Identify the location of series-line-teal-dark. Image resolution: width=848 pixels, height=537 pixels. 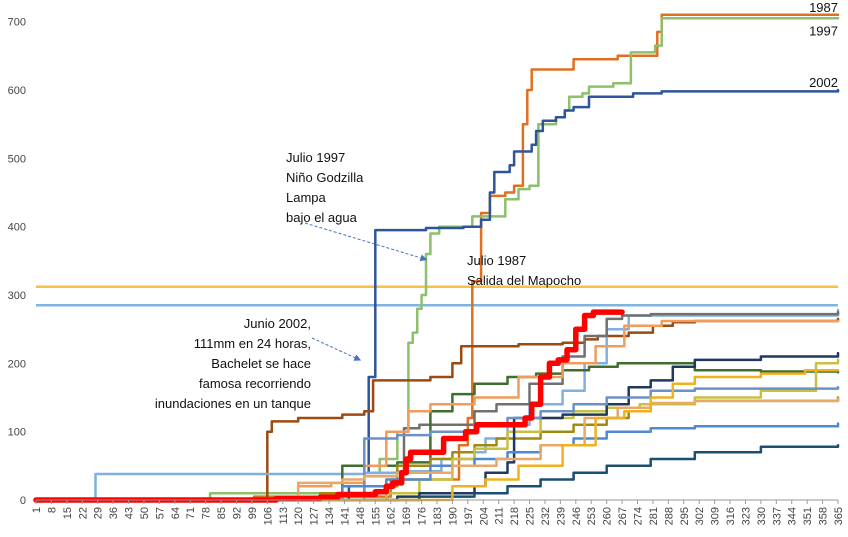
(437, 473).